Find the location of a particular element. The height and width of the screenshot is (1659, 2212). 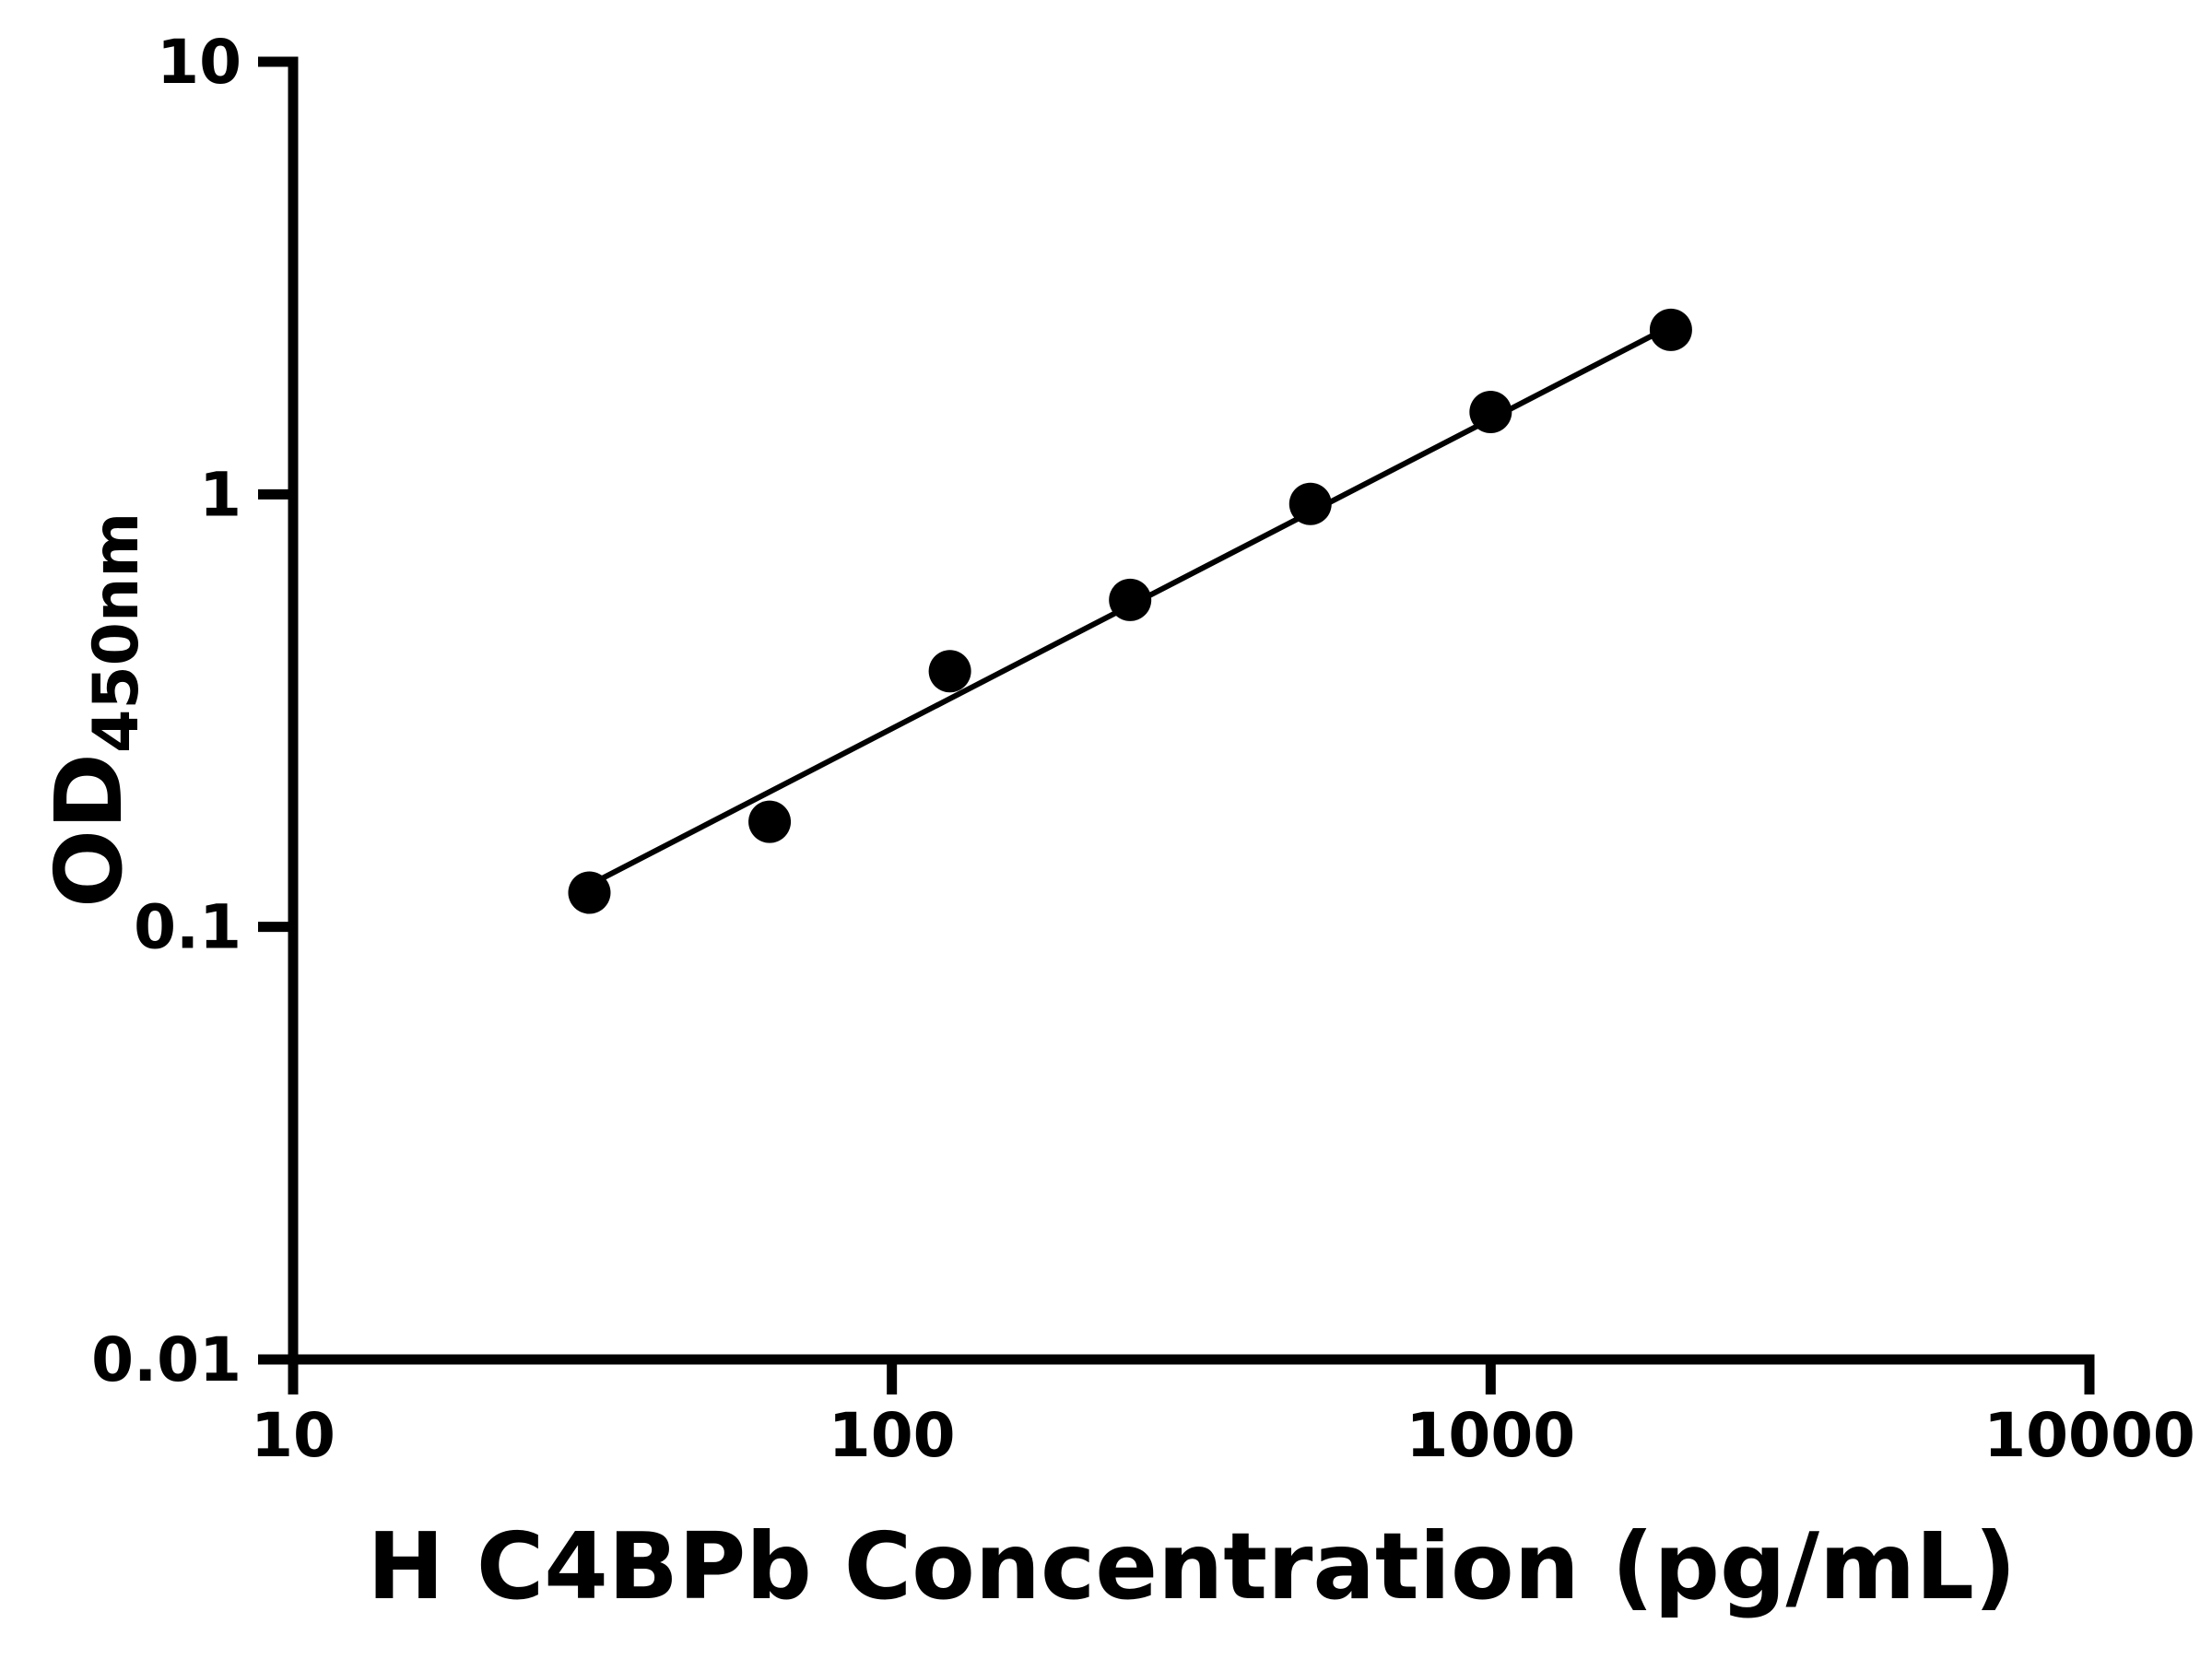

y-axis-title: OD450nm is located at coordinates (94, 710).